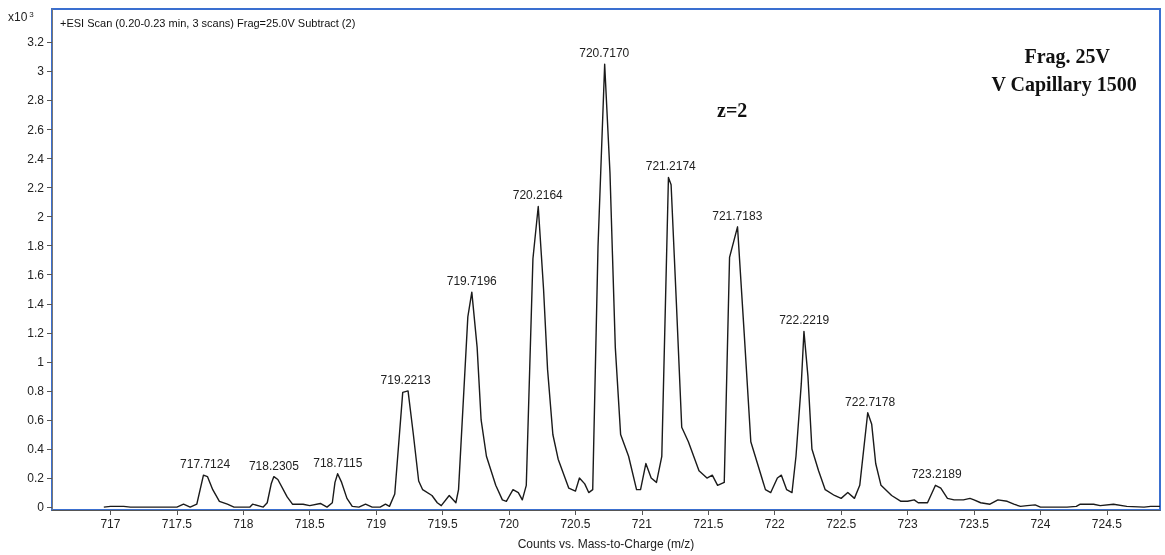 The image size is (1165, 555). What do you see at coordinates (509, 524) in the screenshot?
I see `x-tick-label: 720` at bounding box center [509, 524].